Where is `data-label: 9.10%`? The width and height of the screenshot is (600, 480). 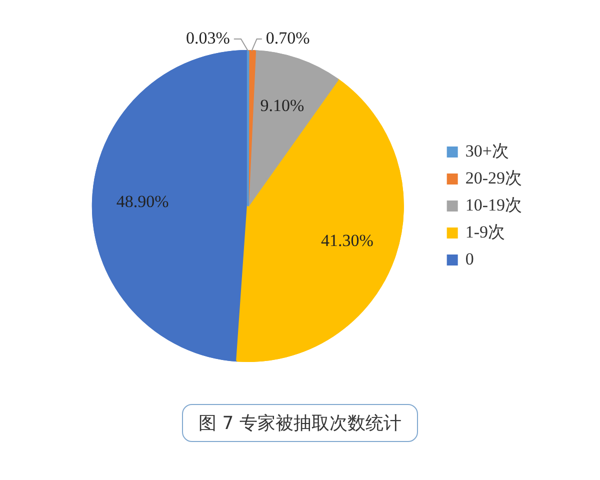
data-label: 9.10% is located at coordinates (282, 105).